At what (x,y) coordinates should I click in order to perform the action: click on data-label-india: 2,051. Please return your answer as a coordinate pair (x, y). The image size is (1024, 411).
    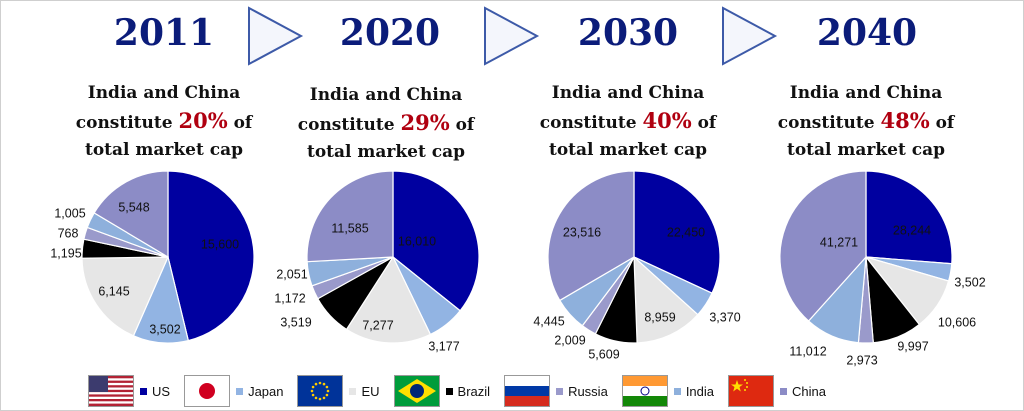
    Looking at the image, I should click on (291, 274).